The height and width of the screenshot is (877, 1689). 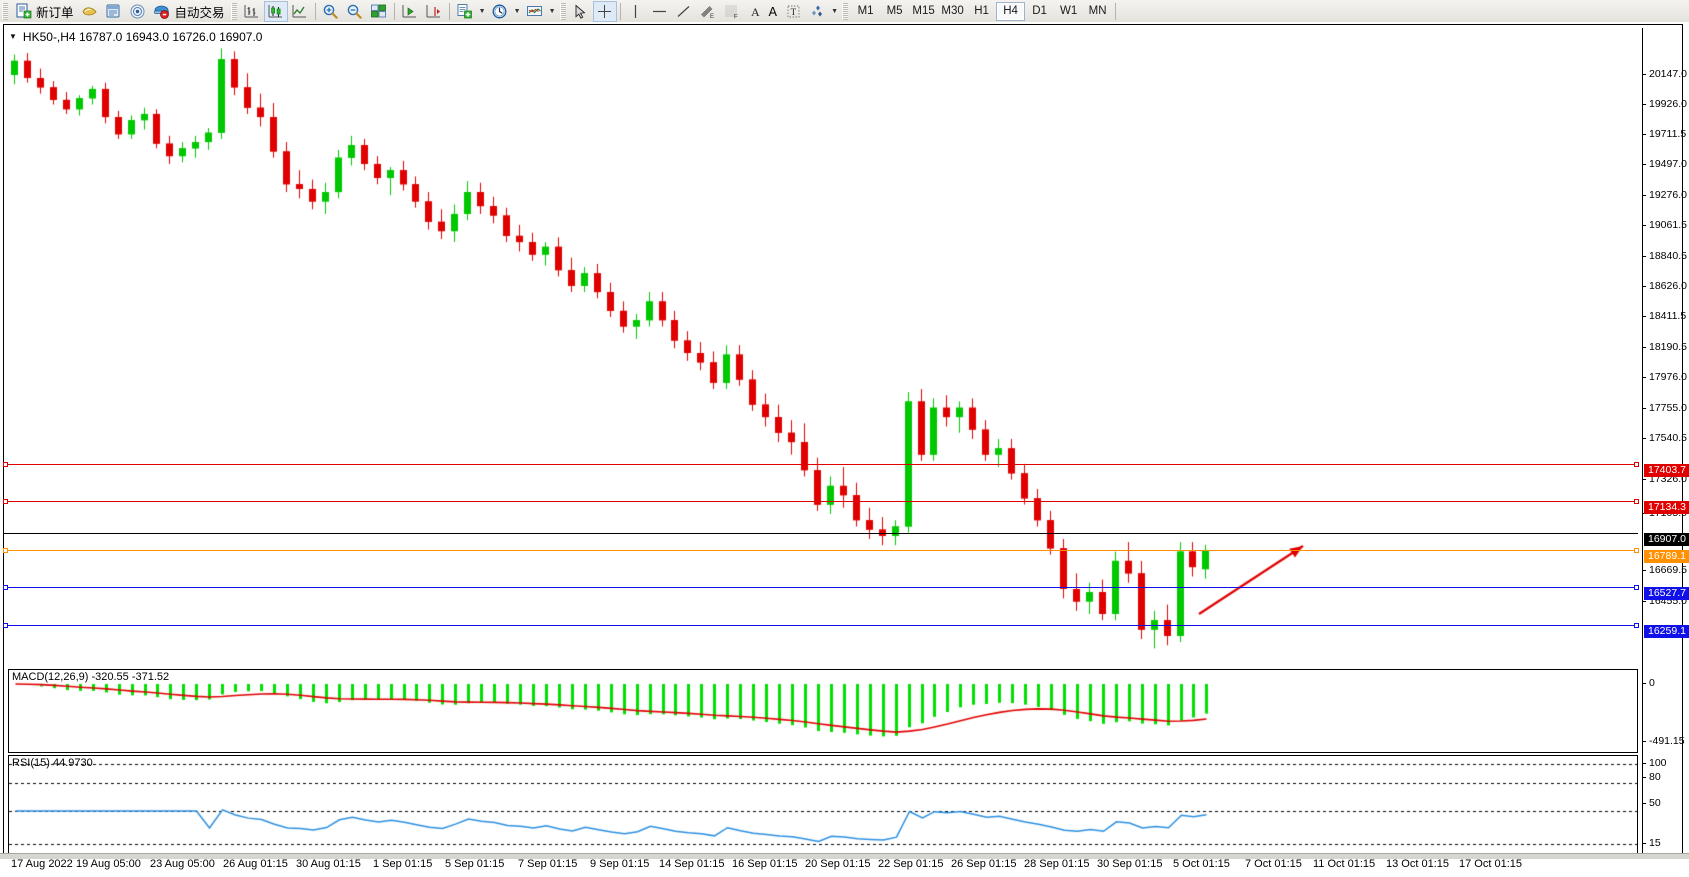 I want to click on indicators-button, so click(x=465, y=11).